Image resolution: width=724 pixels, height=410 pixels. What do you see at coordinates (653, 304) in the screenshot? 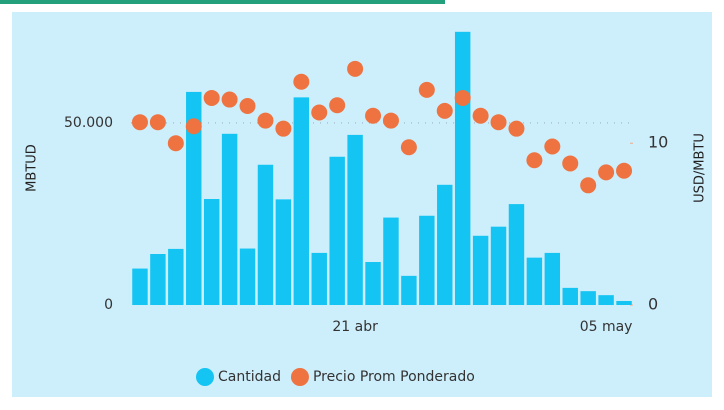
I see `y2-tick-label: 0` at bounding box center [653, 304].